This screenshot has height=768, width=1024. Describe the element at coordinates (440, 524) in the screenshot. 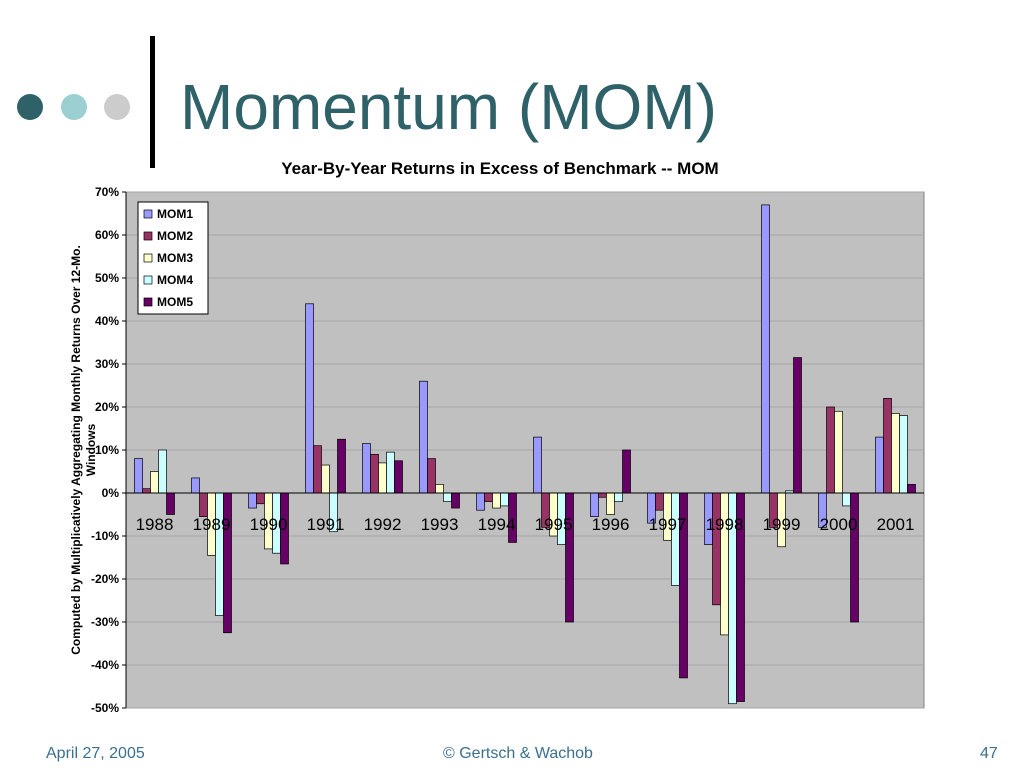

I see `x-tick-label: 1993` at that location.